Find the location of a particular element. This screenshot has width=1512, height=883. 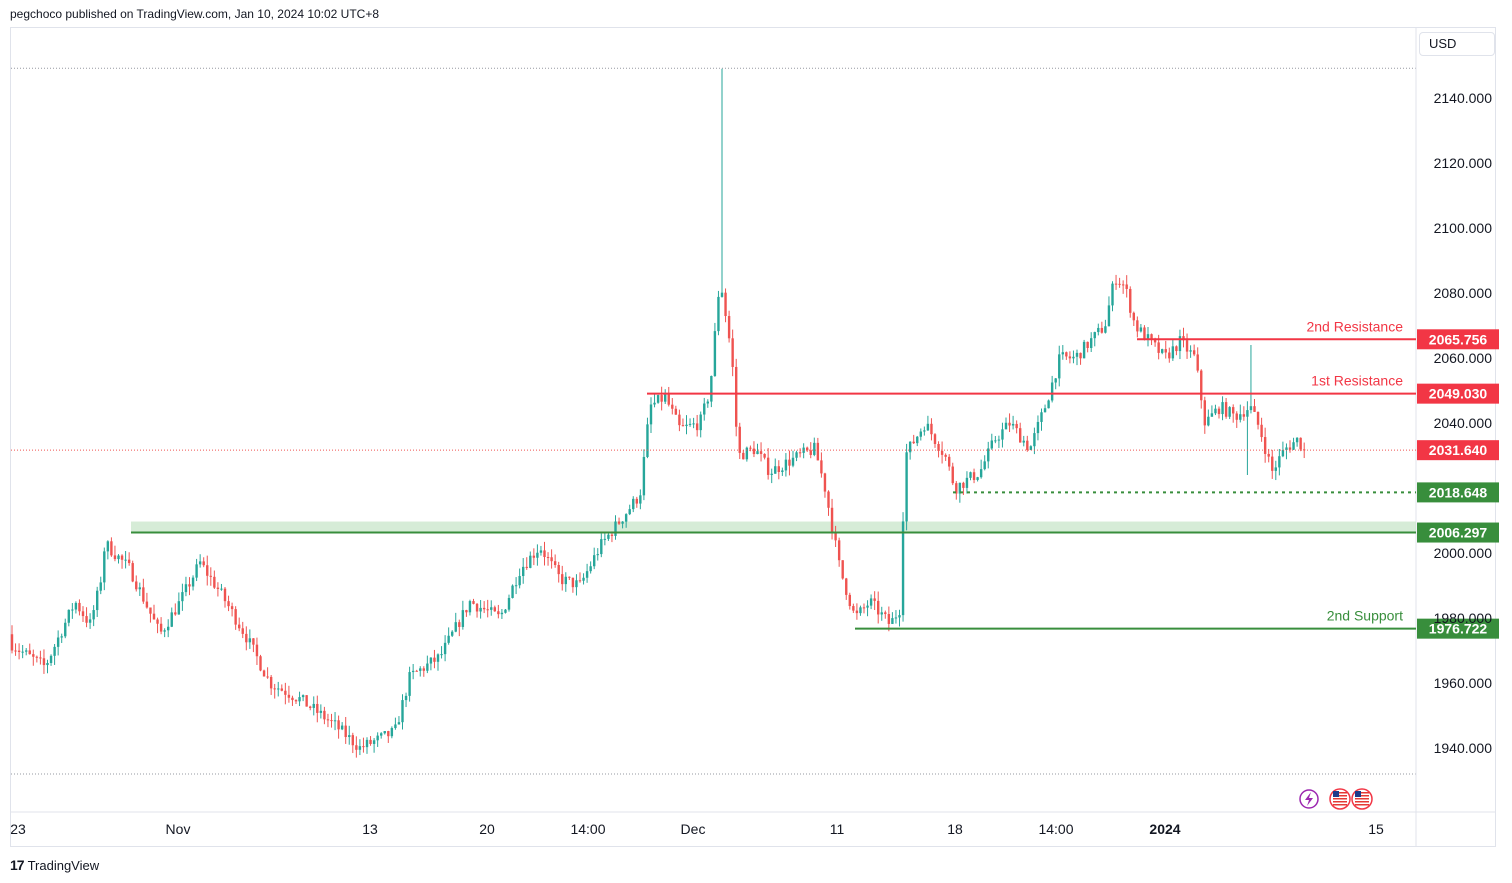

y-tick-label: 2120.000 is located at coordinates (1463, 163).